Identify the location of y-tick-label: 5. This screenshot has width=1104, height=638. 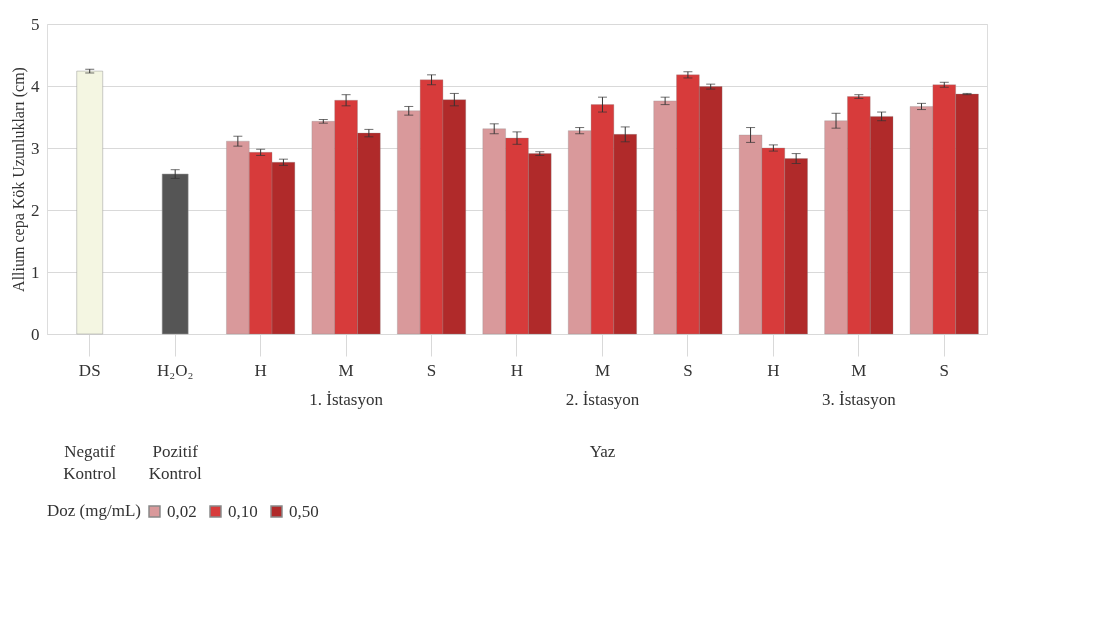
(35, 24).